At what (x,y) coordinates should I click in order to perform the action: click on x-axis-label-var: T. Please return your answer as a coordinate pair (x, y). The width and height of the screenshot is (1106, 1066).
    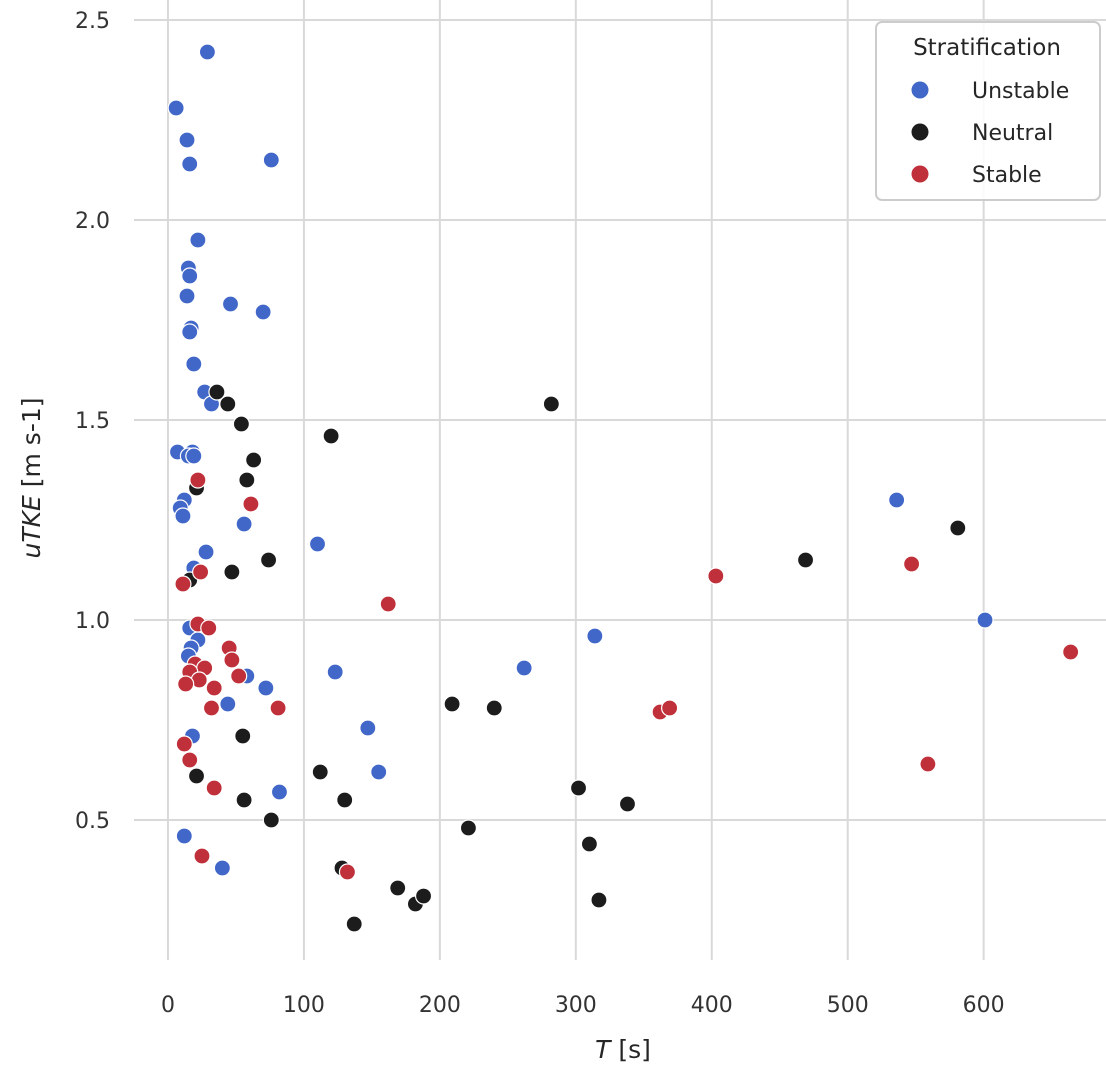
    Looking at the image, I should click on (603, 1049).